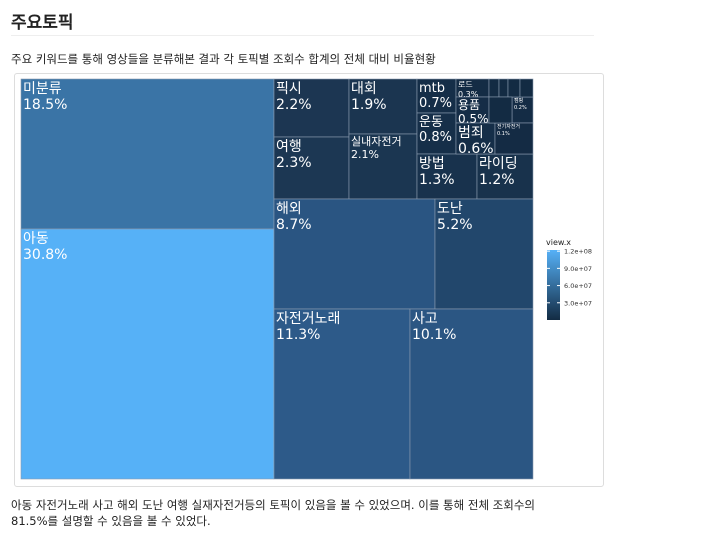 Image resolution: width=705 pixels, height=538 pixels. What do you see at coordinates (578, 286) in the screenshot?
I see `colorbar-tick-label: 6.0e+07` at bounding box center [578, 286].